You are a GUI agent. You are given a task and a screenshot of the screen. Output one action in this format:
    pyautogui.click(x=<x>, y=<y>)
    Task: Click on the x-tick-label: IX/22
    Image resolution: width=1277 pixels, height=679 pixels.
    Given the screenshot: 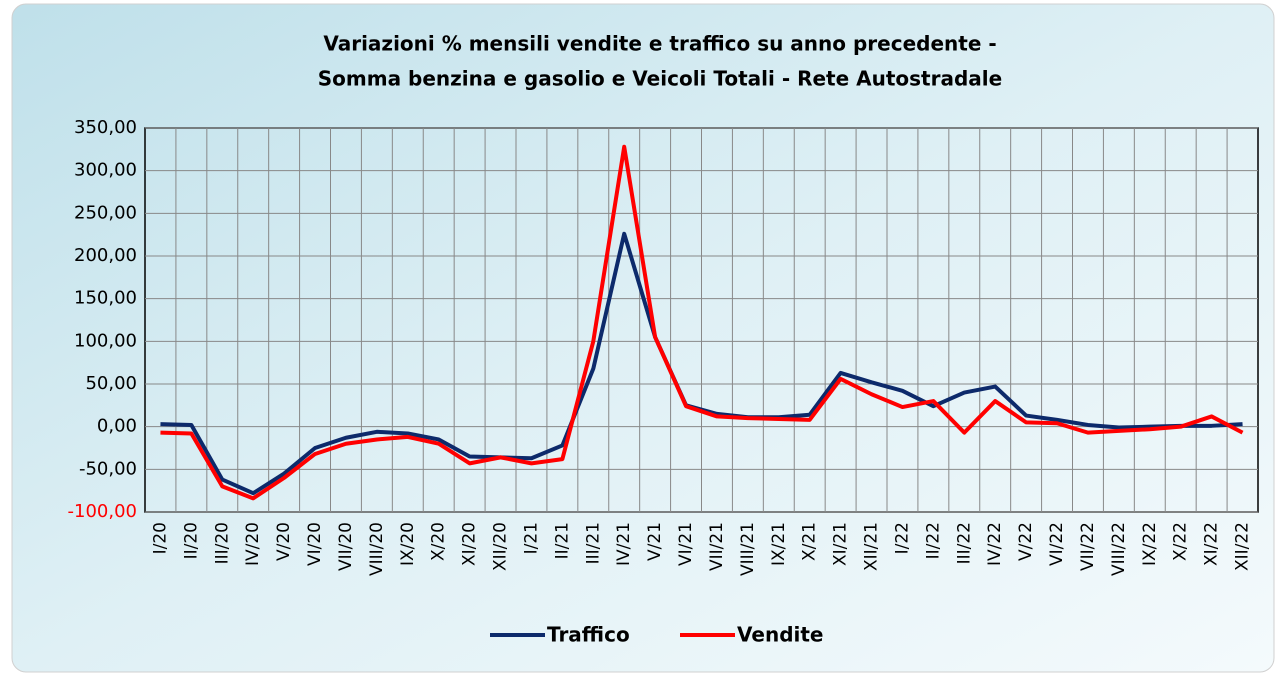 What is the action you would take?
    pyautogui.click(x=1150, y=544)
    